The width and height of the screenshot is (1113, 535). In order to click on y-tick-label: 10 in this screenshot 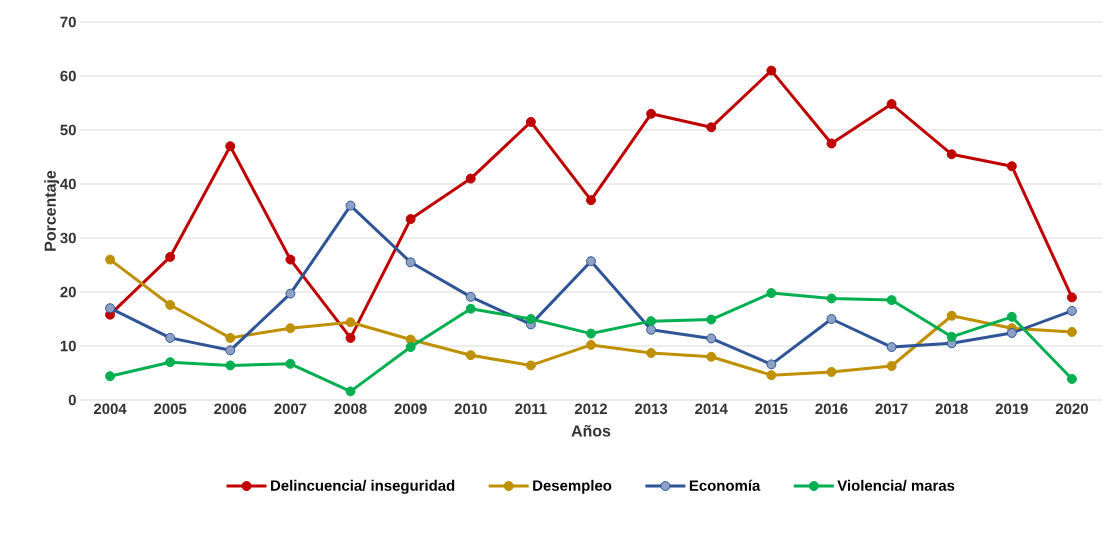, I will do `click(68, 346)`.